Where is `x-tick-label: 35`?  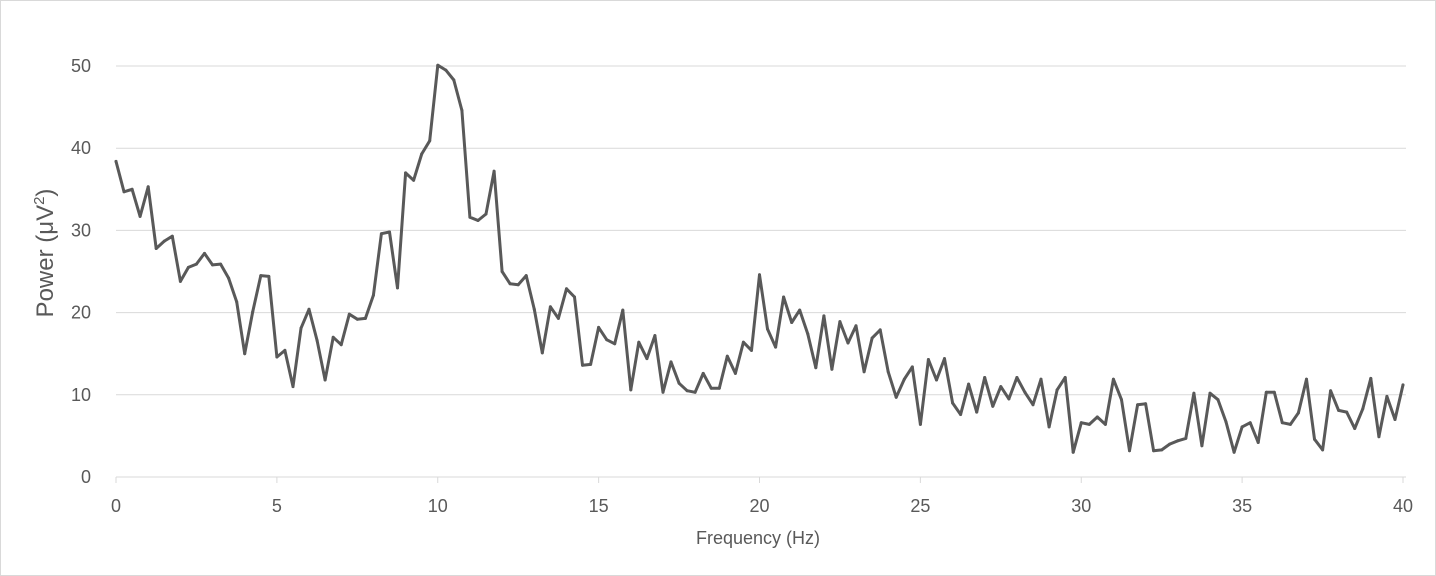
x-tick-label: 35 is located at coordinates (1242, 506).